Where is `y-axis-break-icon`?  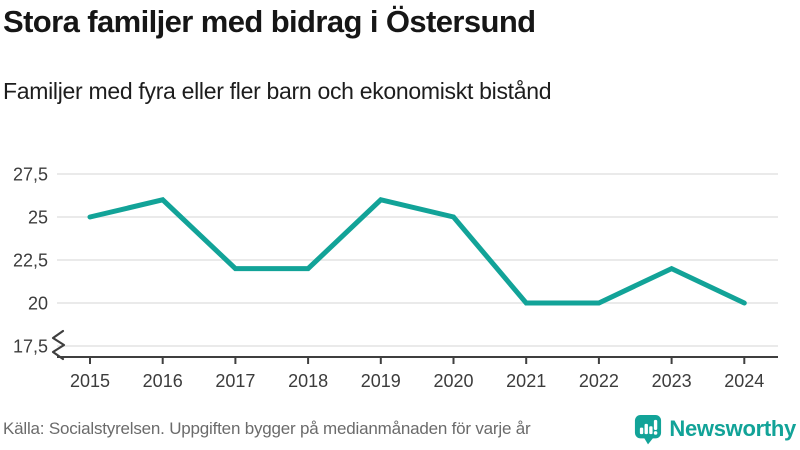
y-axis-break-icon is located at coordinates (58, 345).